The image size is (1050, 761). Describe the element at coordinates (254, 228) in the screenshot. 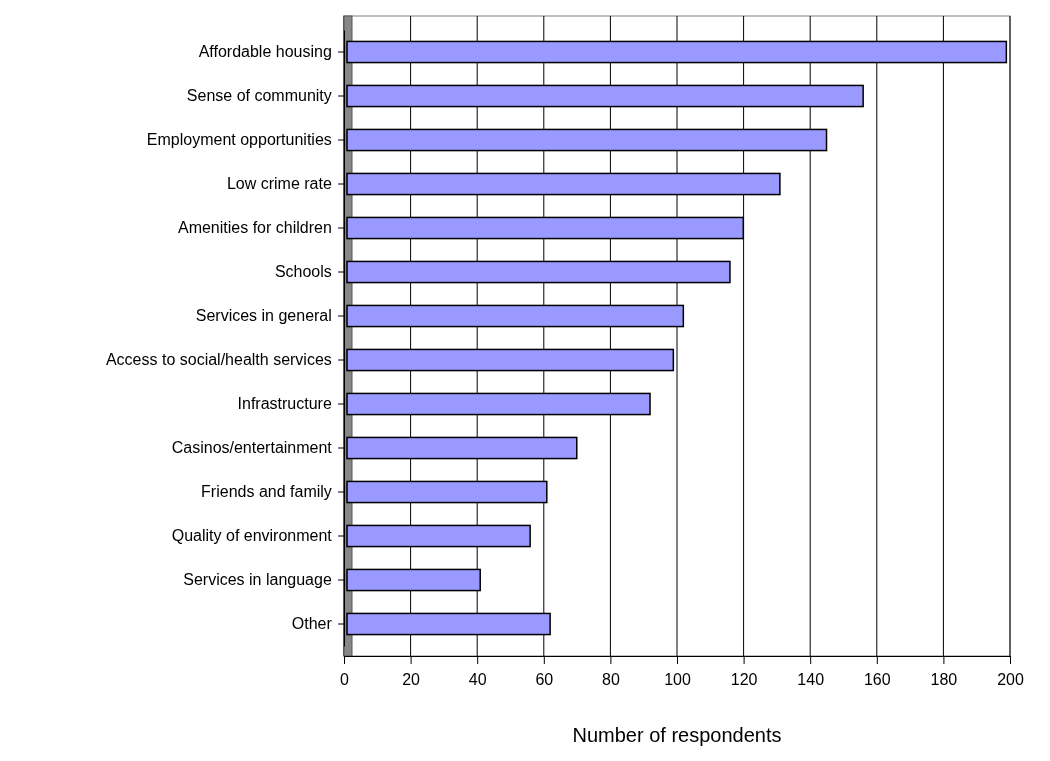

I see `y-tick-label: Amenities for children` at that location.